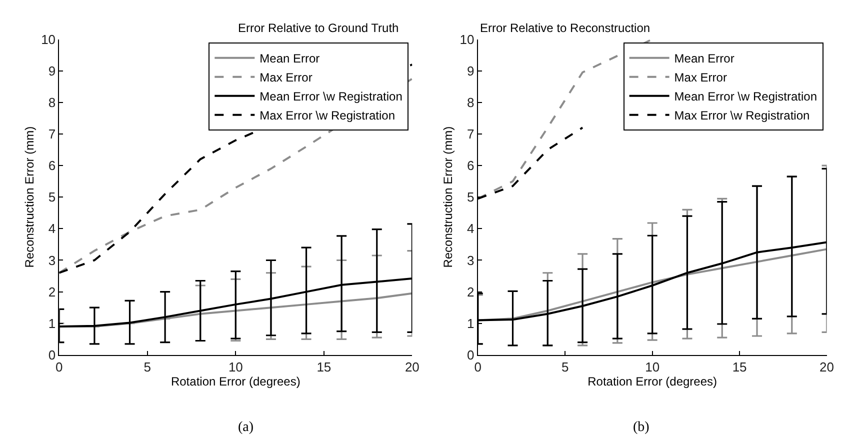  I want to click on chart-title: Error Relative to Reconstruction, so click(565, 28).